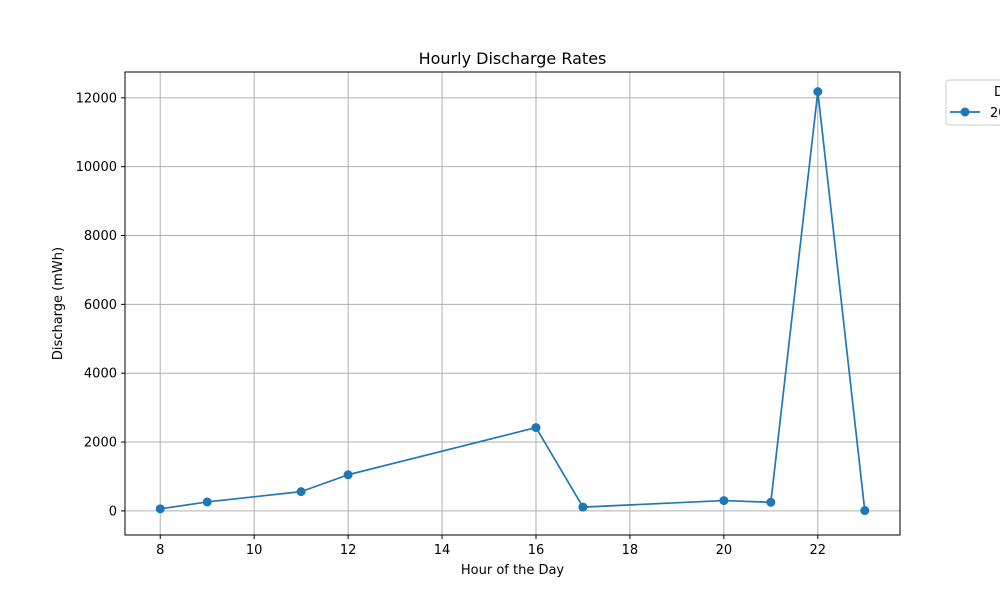 Image resolution: width=1000 pixels, height=600 pixels. What do you see at coordinates (630, 550) in the screenshot?
I see `x-tick-label: 18` at bounding box center [630, 550].